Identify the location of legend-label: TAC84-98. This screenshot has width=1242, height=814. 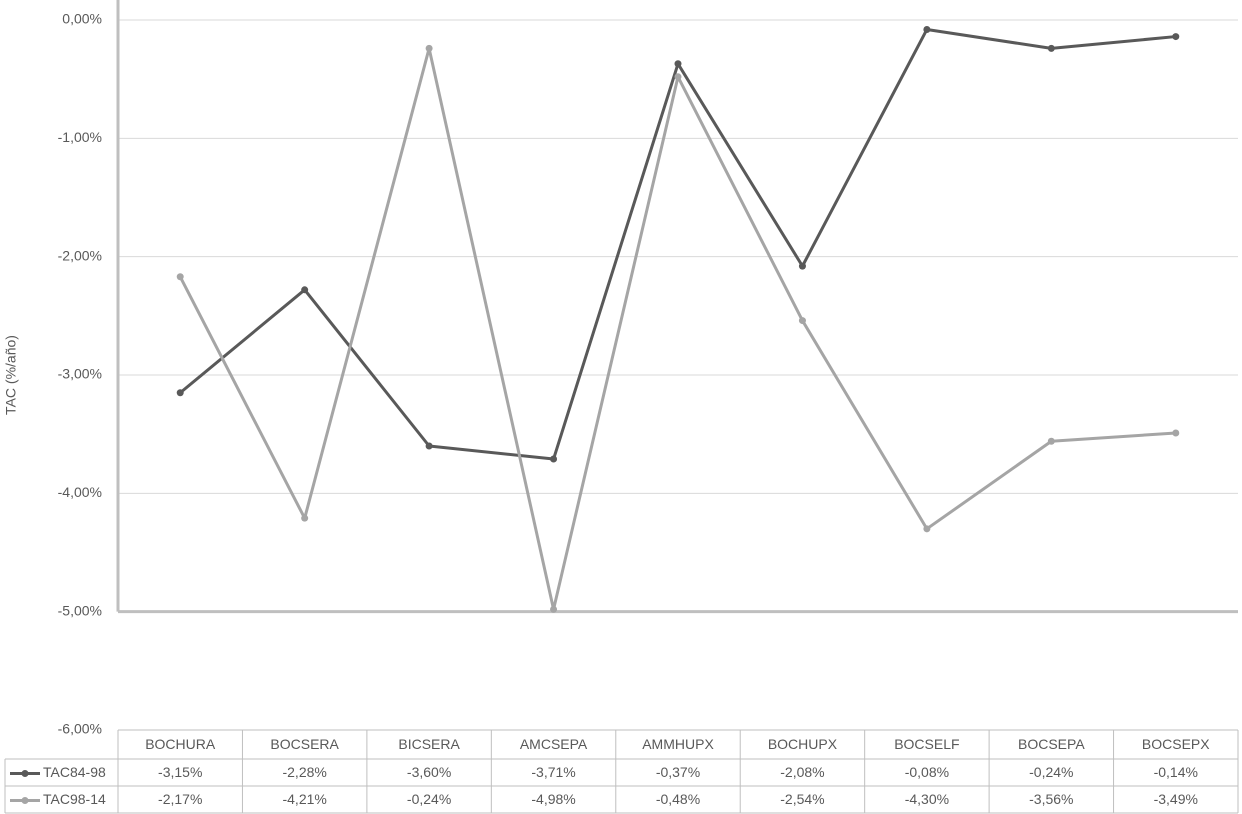
(74, 772).